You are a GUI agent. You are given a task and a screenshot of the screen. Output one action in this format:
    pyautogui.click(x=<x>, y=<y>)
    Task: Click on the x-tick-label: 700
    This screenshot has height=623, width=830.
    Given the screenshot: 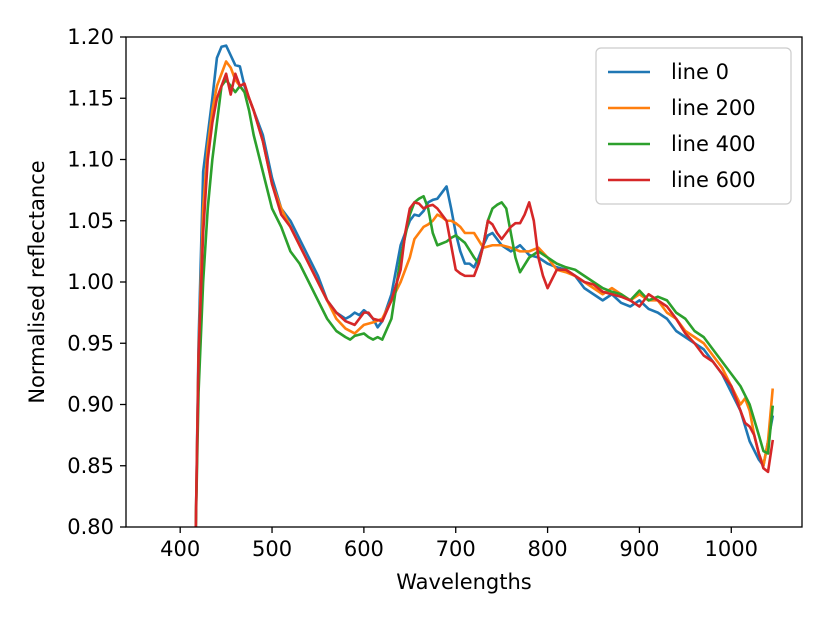 What is the action you would take?
    pyautogui.click(x=456, y=549)
    